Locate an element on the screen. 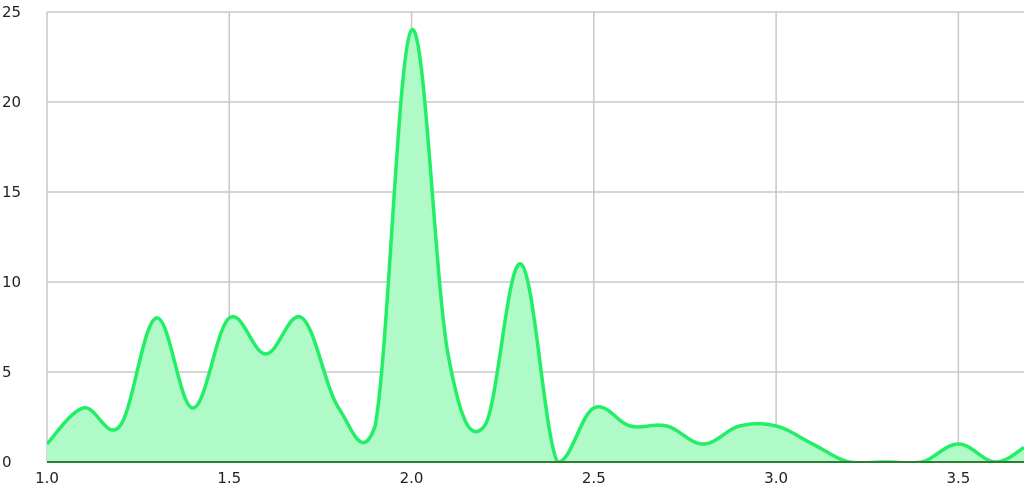 The height and width of the screenshot is (491, 1024). y-tick-label: 10 is located at coordinates (11, 282).